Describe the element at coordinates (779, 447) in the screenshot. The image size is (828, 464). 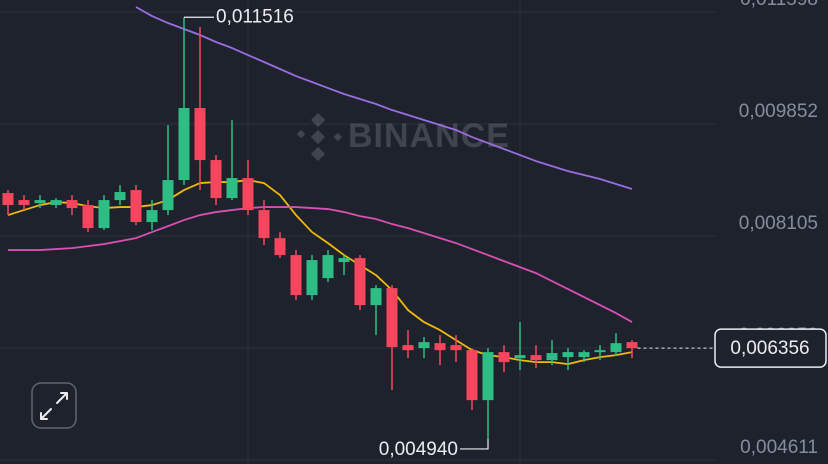
I see `y-tick-label: 0,004611` at that location.